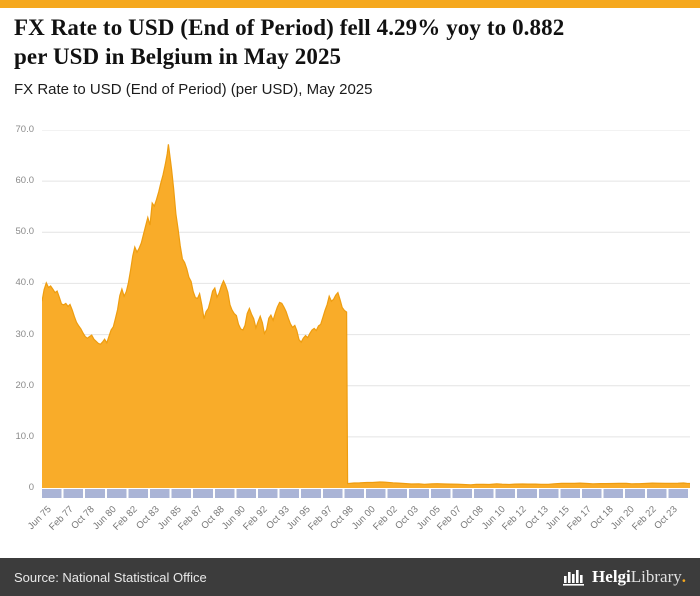 This screenshot has height=596, width=700. I want to click on helgi-library-logo: HelgiLibrary., so click(624, 577).